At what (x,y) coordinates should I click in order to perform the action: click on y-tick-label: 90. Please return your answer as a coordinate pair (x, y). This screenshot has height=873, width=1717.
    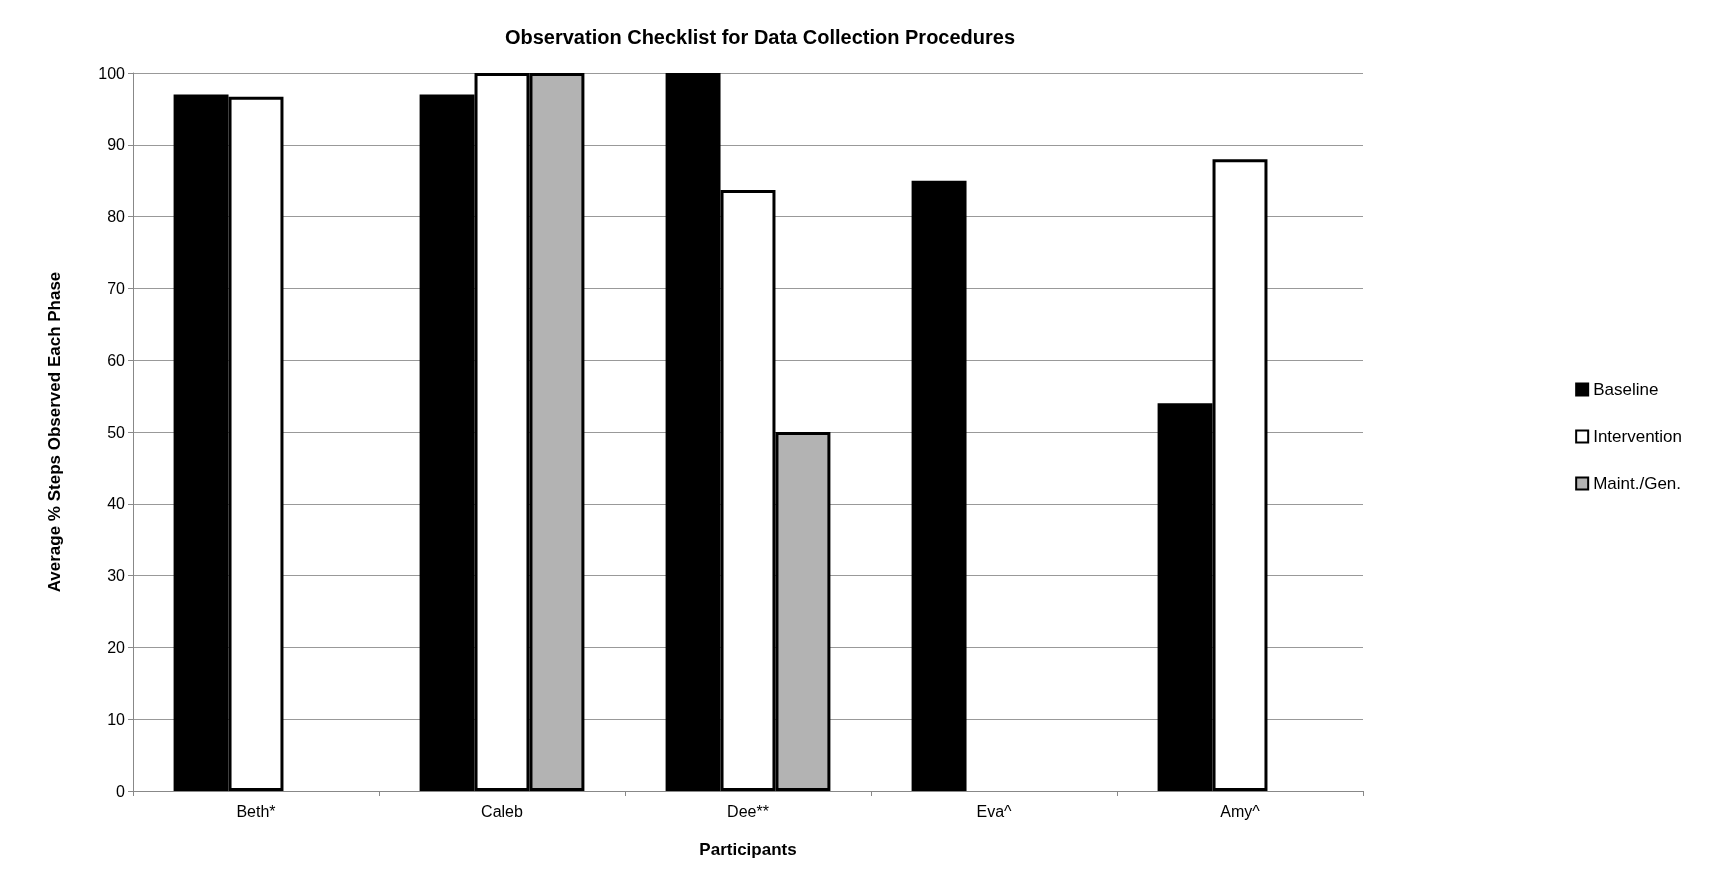
    Looking at the image, I should click on (116, 145).